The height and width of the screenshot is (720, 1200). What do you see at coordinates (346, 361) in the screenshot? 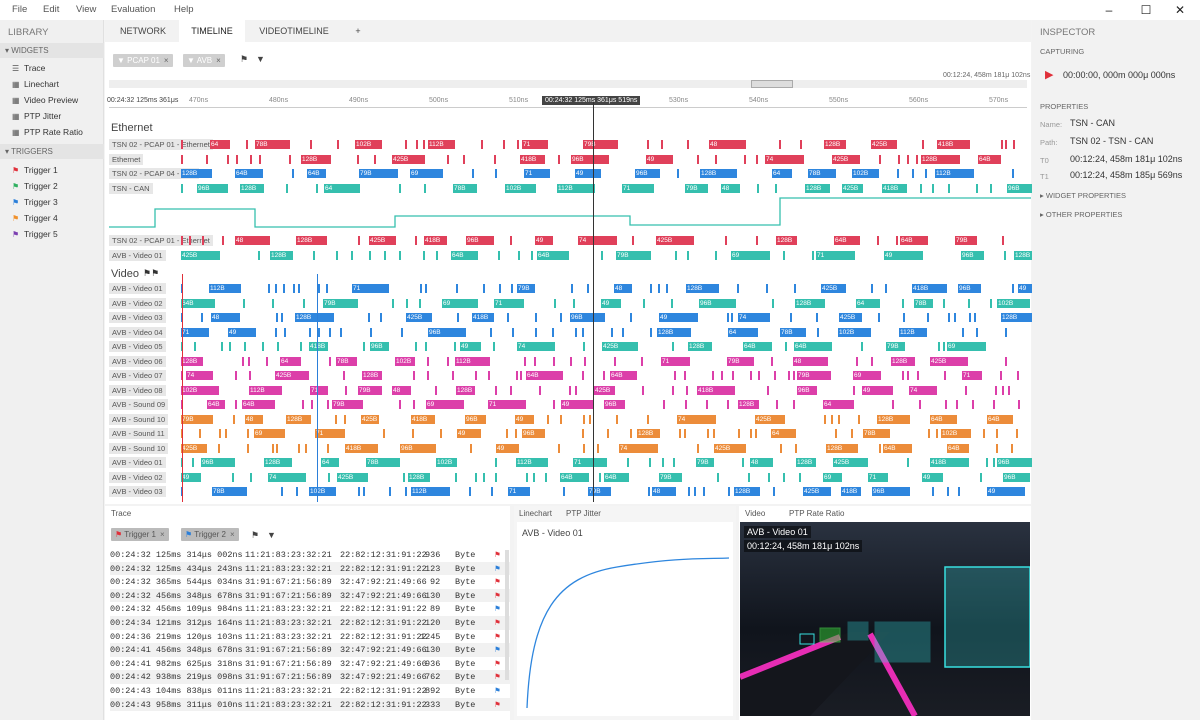
I see `packet-segment: 78B` at bounding box center [346, 361].